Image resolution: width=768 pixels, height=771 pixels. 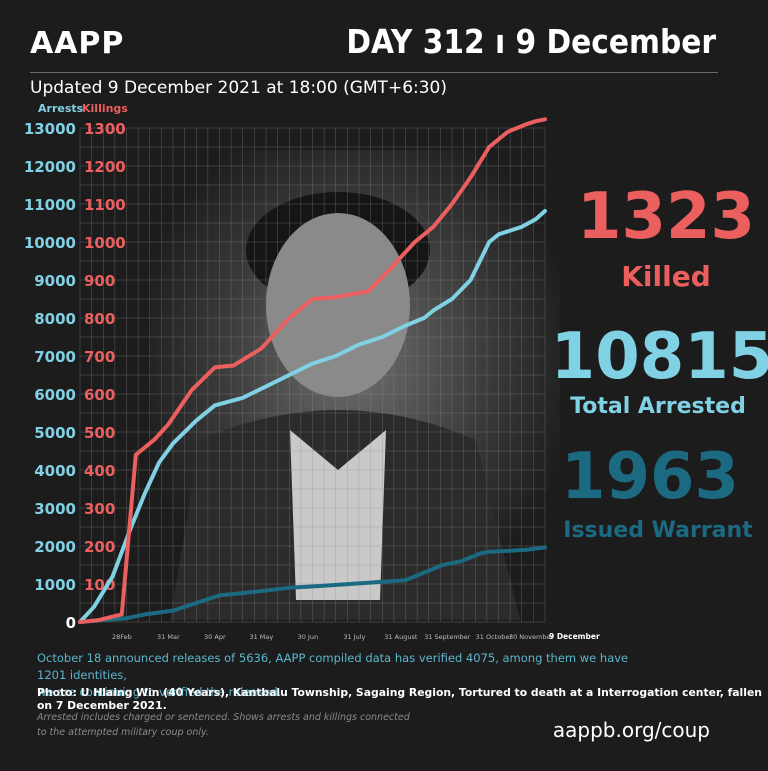 What do you see at coordinates (105, 167) in the screenshot?
I see `right-tick-label: 1200` at bounding box center [105, 167].